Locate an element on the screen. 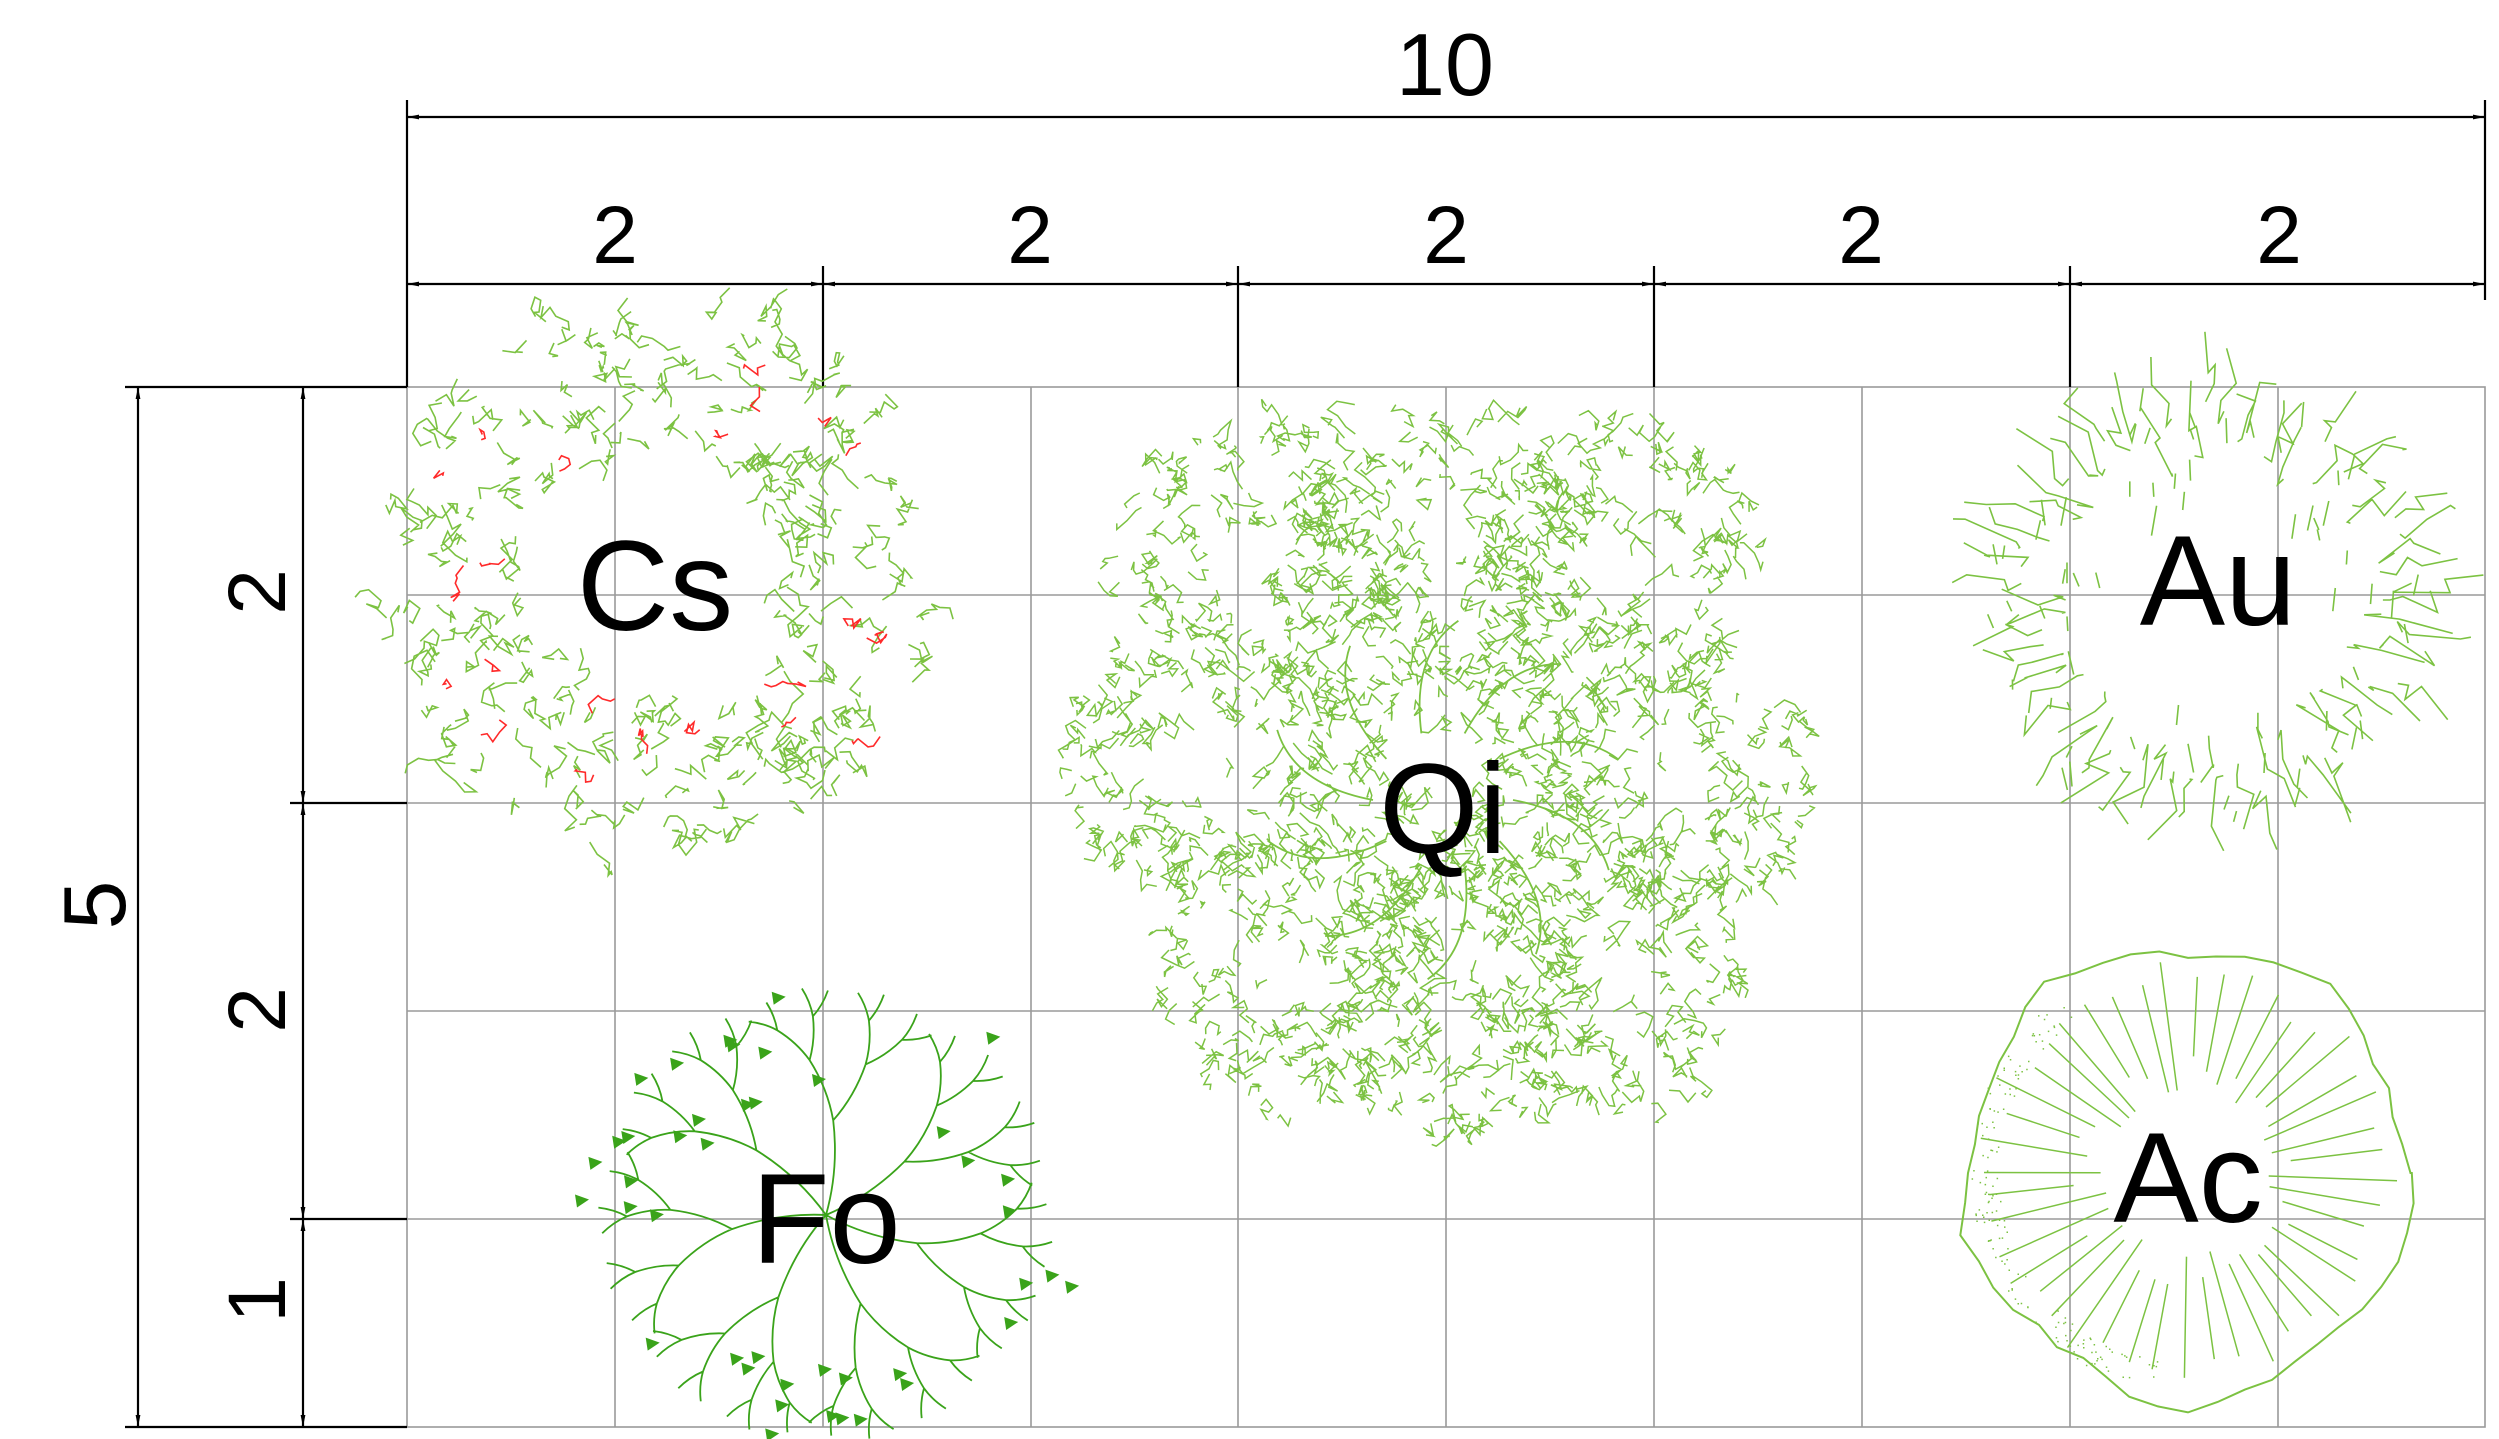 This screenshot has height=1439, width=2499. row-height-label-3: 1 is located at coordinates (257, 1300).